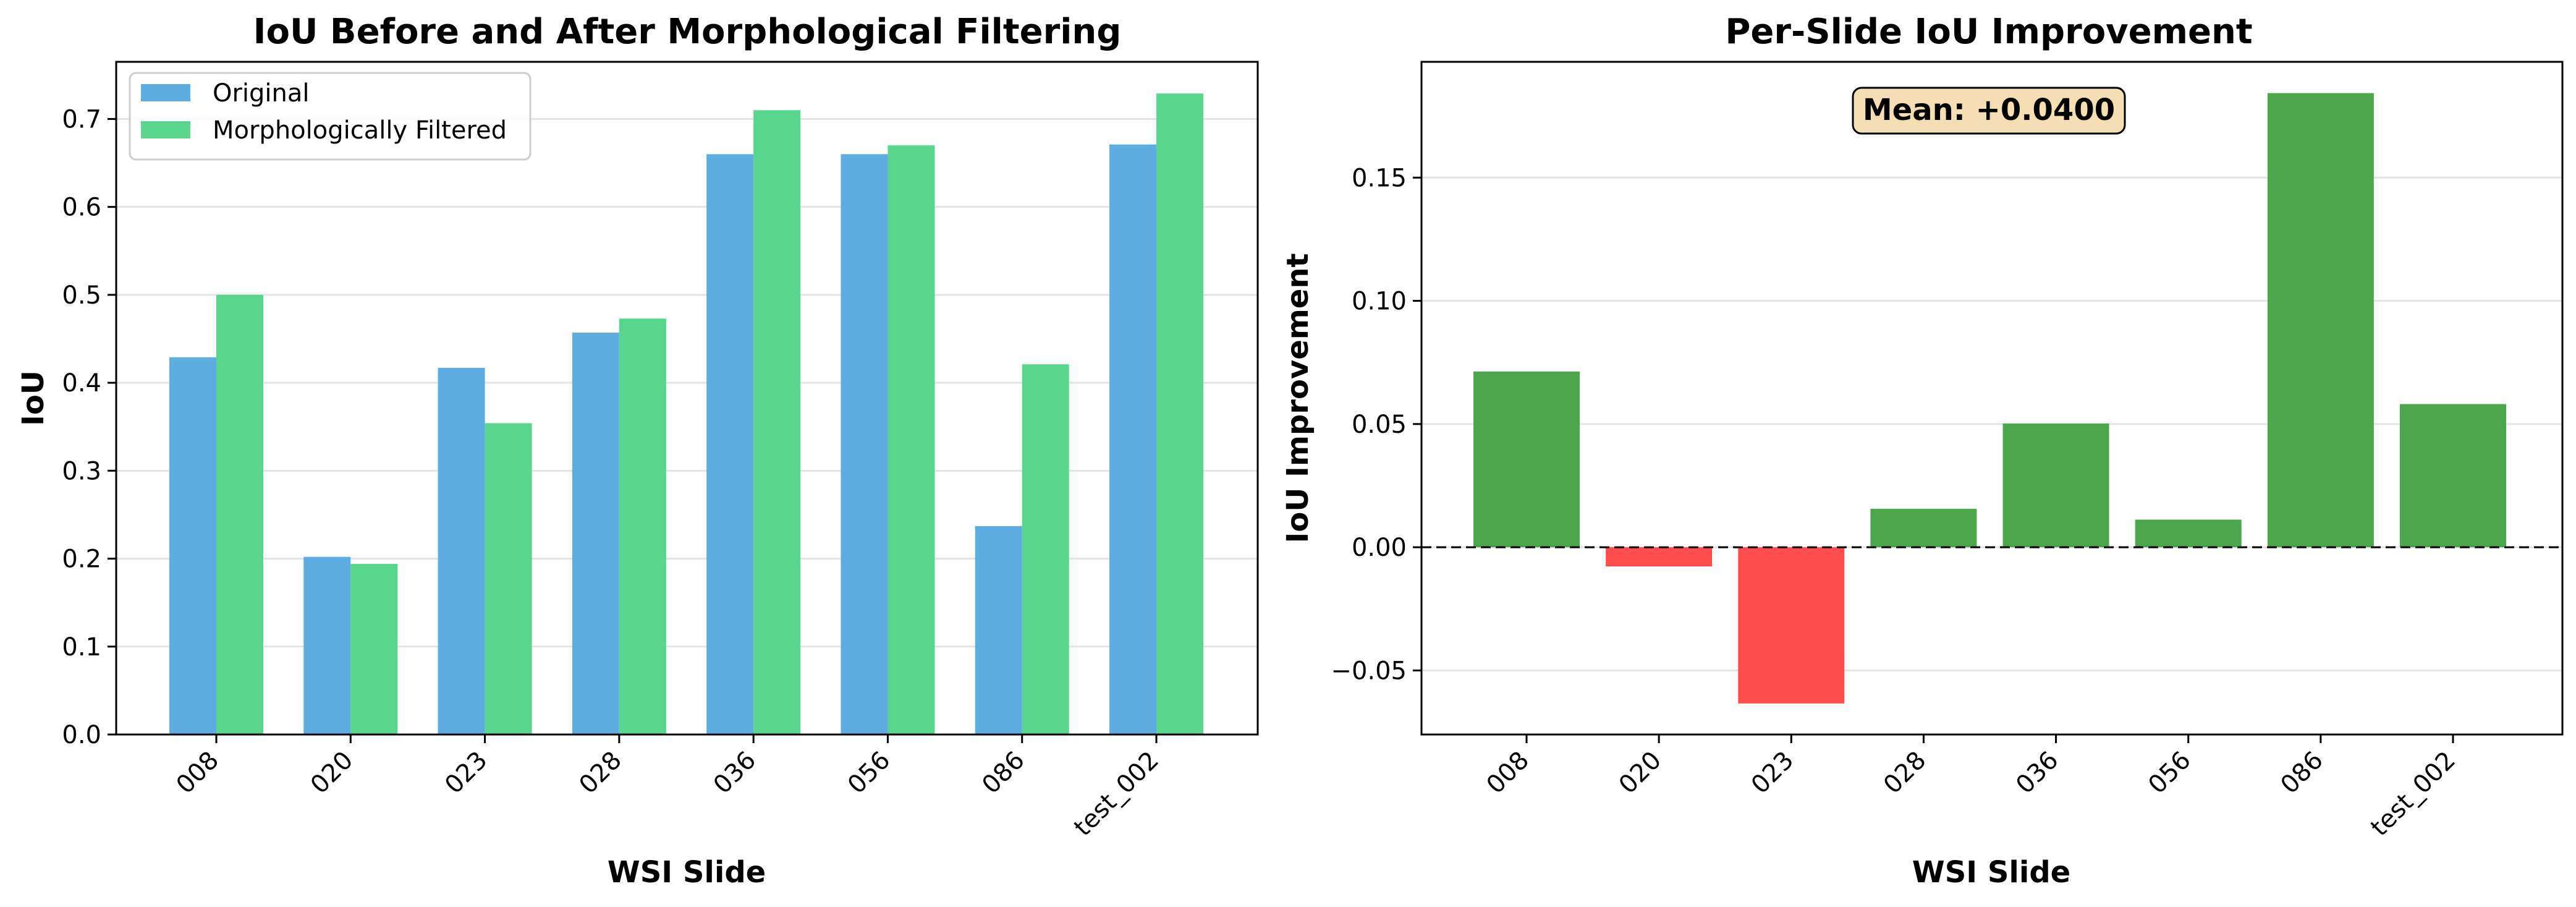 This screenshot has height=907, width=2576. I want to click on legend: Original Morphologically Filtered, so click(330, 116).